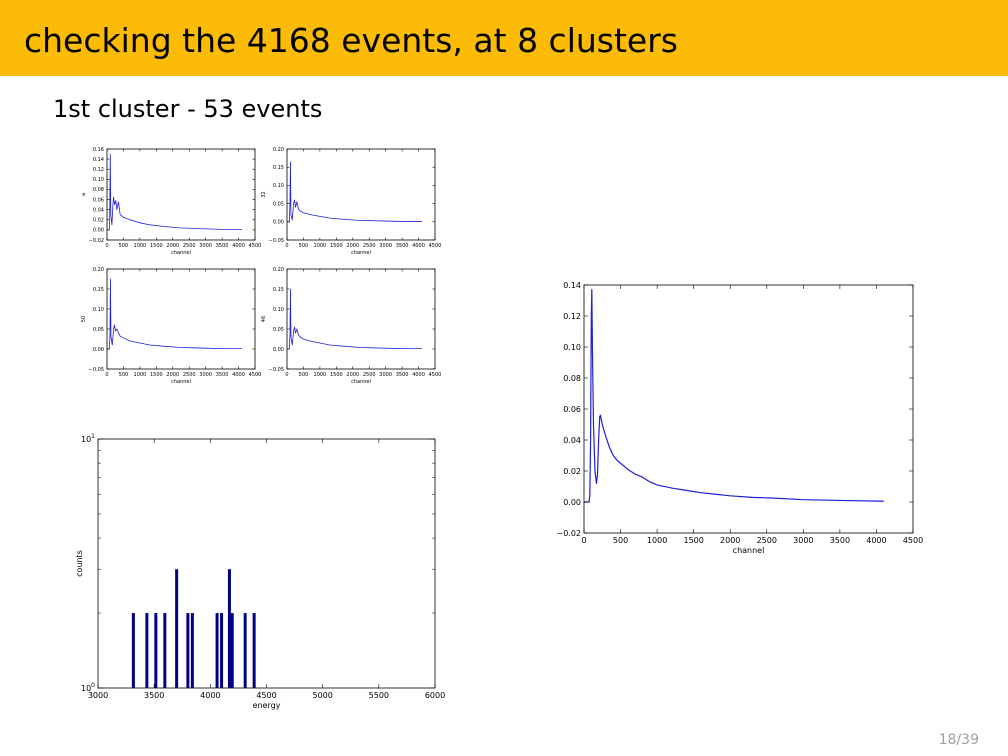 The image size is (1008, 756). I want to click on small-2-xtick-label-7: 3500, so click(402, 246).